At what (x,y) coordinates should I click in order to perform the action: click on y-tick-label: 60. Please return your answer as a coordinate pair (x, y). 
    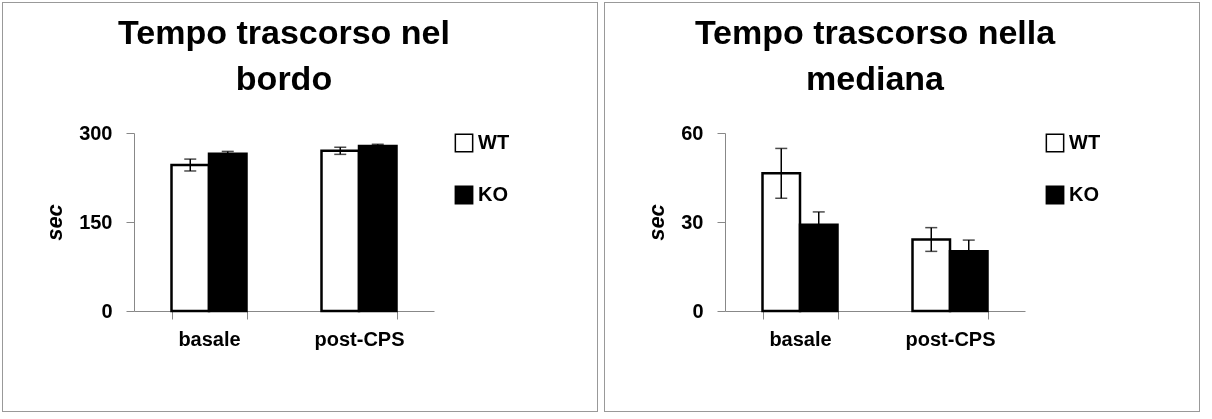
    Looking at the image, I should click on (692, 132).